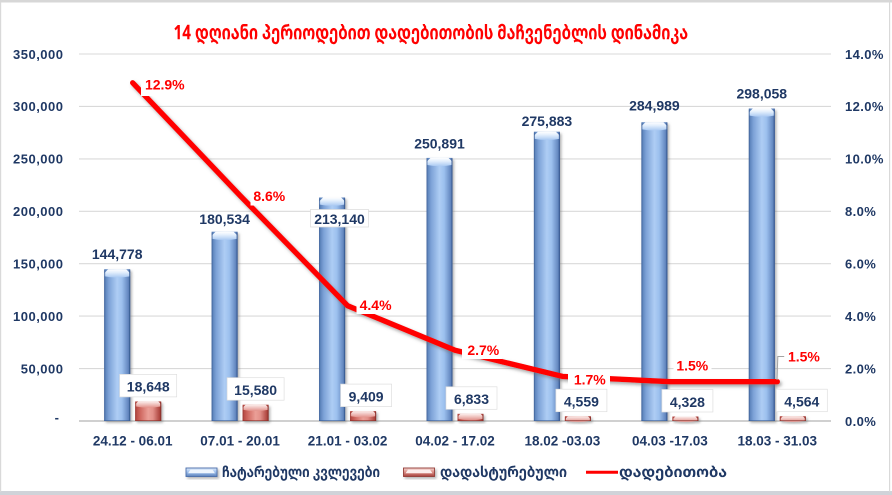 This screenshot has height=495, width=892. What do you see at coordinates (860, 421) in the screenshot?
I see `svg-text: 0.0%` at bounding box center [860, 421].